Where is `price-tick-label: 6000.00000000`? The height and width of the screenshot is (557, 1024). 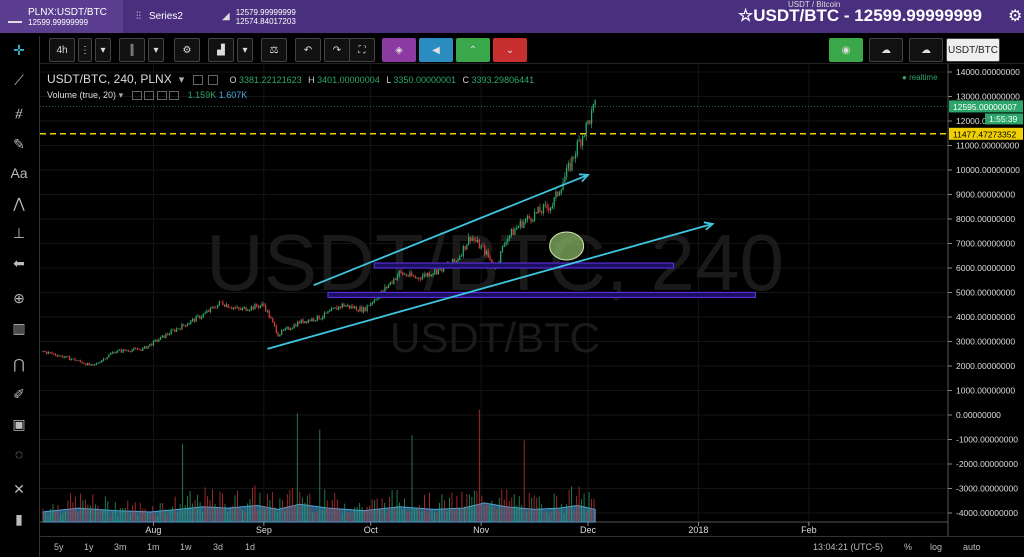
price-tick-label: 6000.00000000 is located at coordinates (985, 268).